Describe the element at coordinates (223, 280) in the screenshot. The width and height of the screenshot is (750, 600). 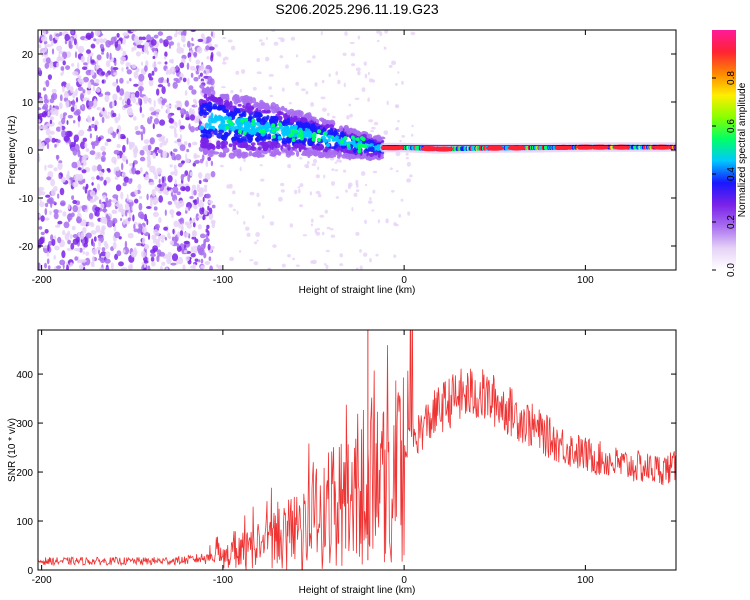
I see `x-tick-label: -100` at that location.